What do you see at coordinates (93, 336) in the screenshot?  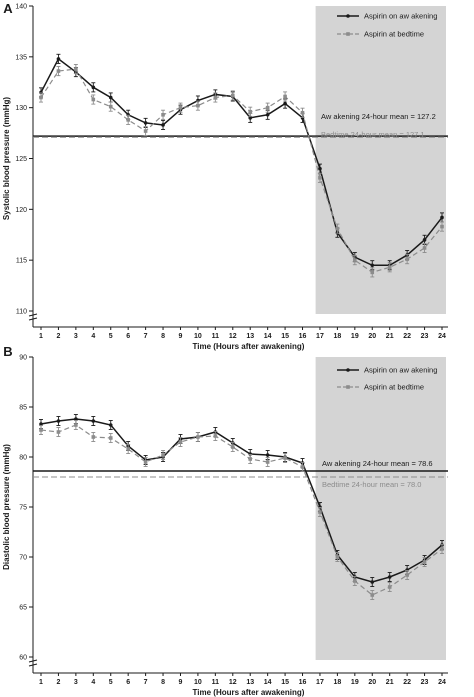 I see `x-tick-label: 4` at bounding box center [93, 336].